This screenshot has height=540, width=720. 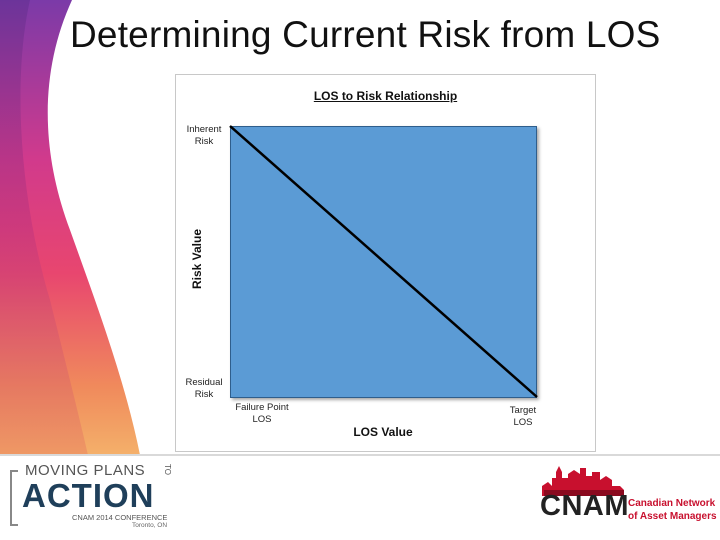 What do you see at coordinates (523, 416) in the screenshot?
I see `x-right-label: Target LOS` at bounding box center [523, 416].